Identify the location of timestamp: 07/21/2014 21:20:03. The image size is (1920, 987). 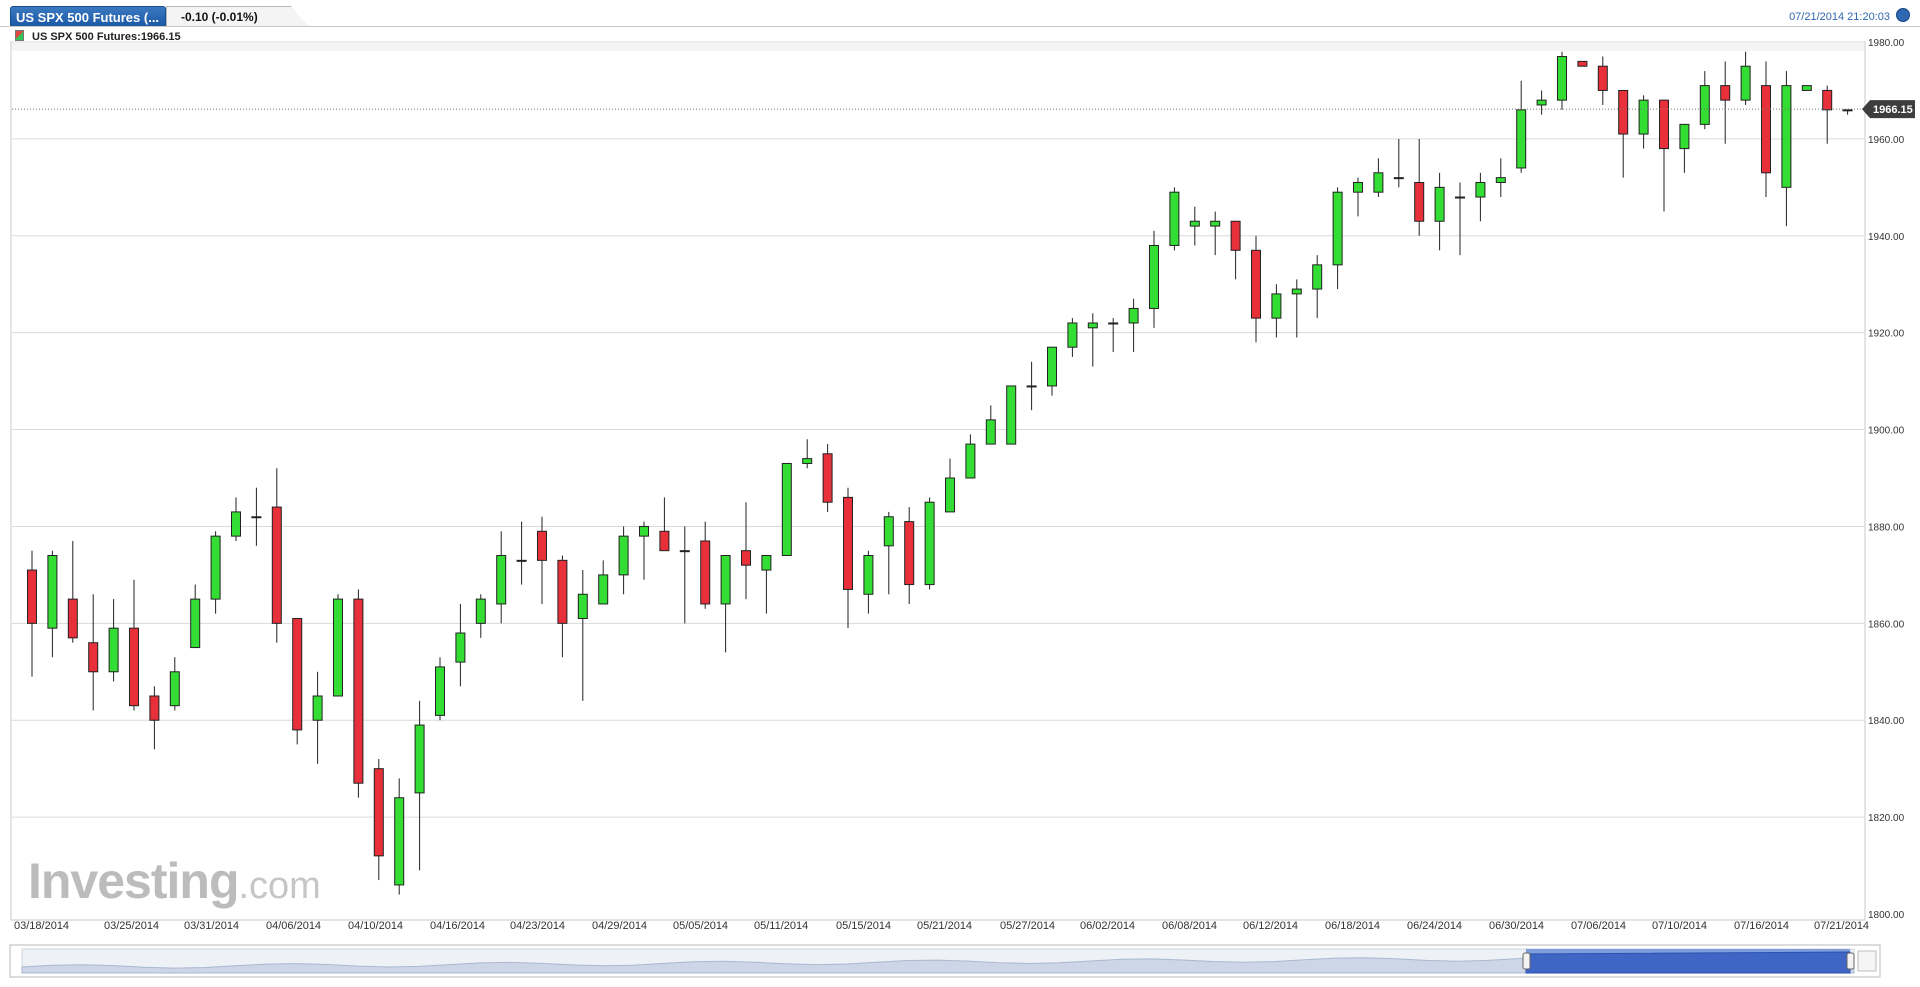
(1839, 17).